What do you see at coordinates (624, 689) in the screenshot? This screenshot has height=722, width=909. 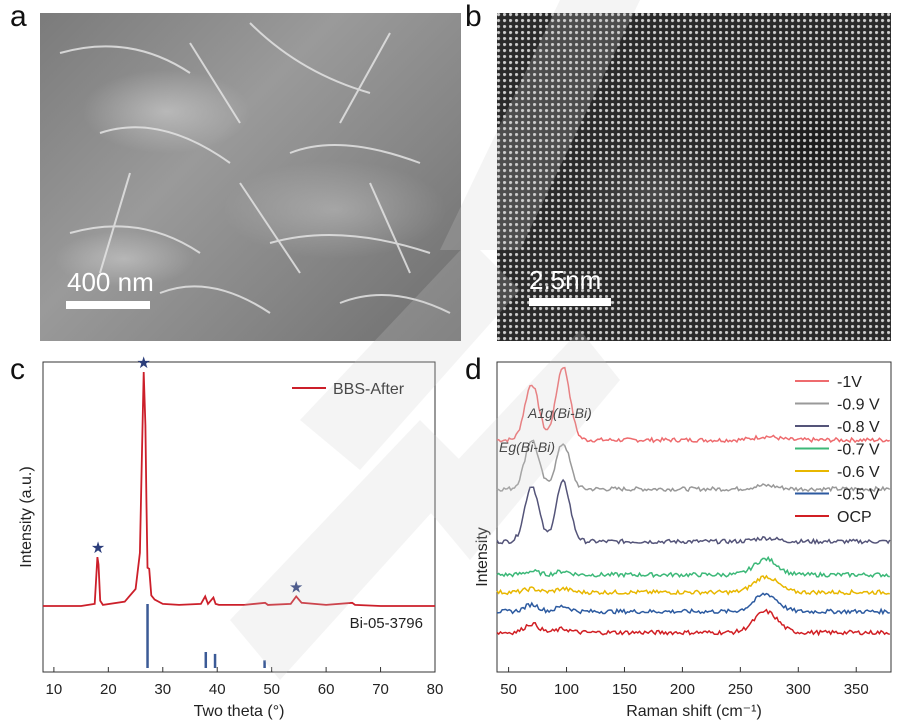 I see `raman-x-tick-label: 150` at bounding box center [624, 689].